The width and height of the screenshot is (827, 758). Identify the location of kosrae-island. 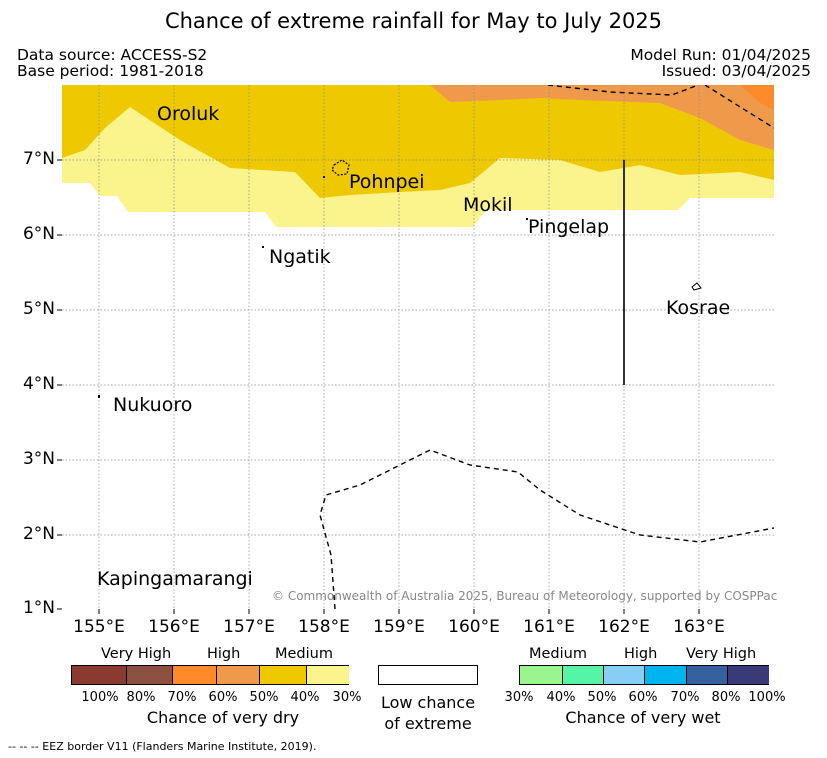
(696, 286).